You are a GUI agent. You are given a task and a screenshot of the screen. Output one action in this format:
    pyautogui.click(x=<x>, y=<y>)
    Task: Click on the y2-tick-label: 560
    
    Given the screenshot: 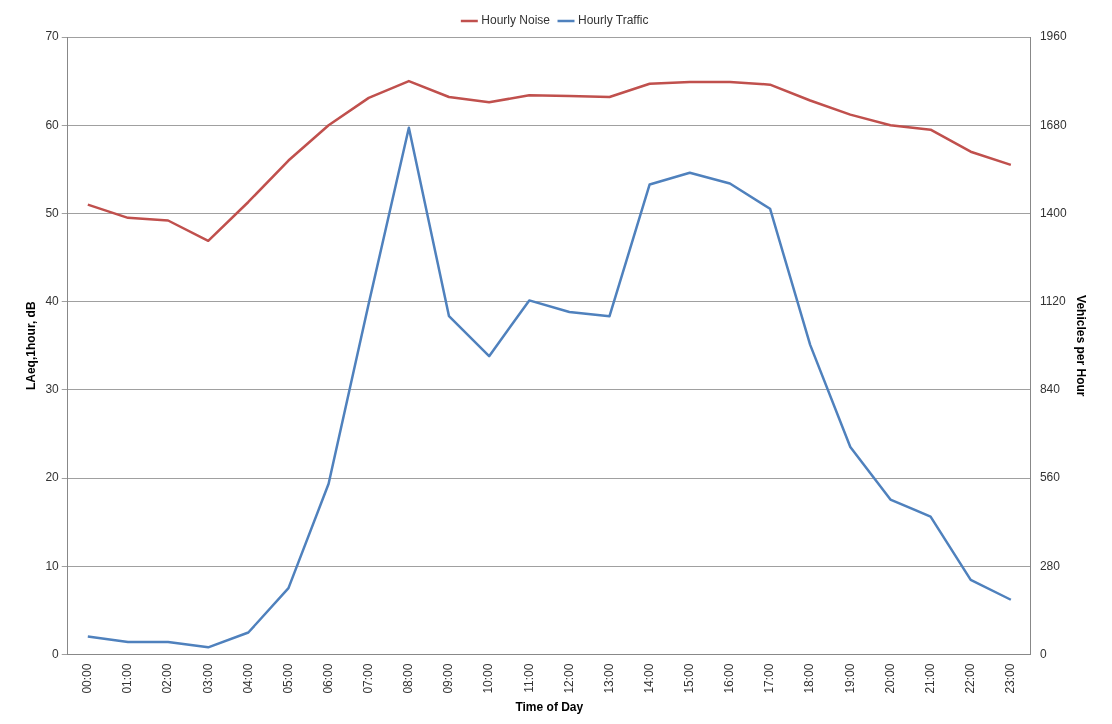 What is the action you would take?
    pyautogui.click(x=1050, y=477)
    